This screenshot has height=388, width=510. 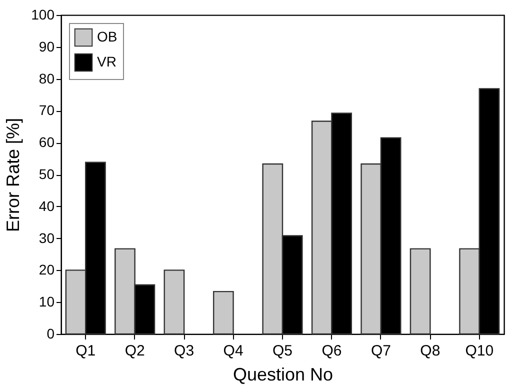 I want to click on y-tick-label: 90, so click(x=46, y=46).